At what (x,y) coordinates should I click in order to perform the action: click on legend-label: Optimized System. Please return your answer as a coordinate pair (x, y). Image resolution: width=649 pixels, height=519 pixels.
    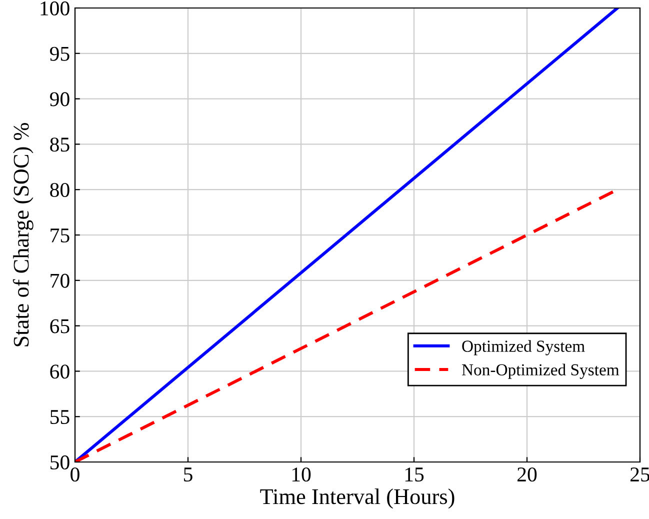
    Looking at the image, I should click on (523, 348).